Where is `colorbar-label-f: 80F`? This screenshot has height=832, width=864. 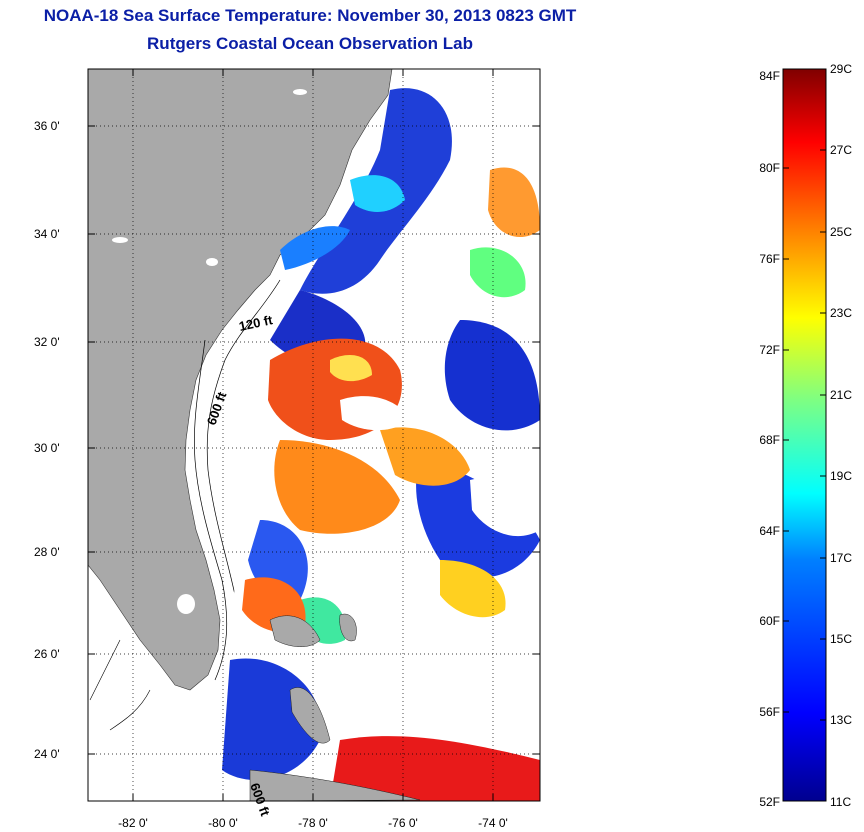
colorbar-label-f: 80F is located at coordinates (769, 168).